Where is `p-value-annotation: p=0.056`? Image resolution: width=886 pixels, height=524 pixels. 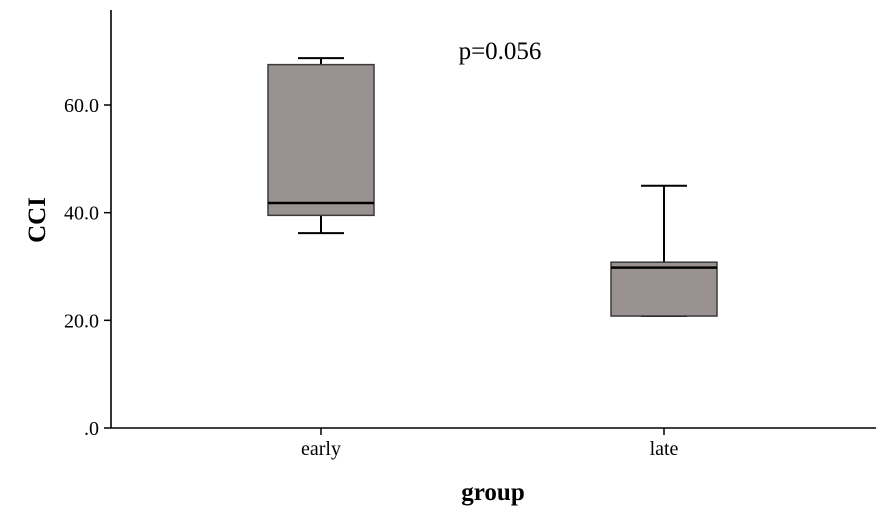
p-value-annotation: p=0.056 is located at coordinates (500, 51).